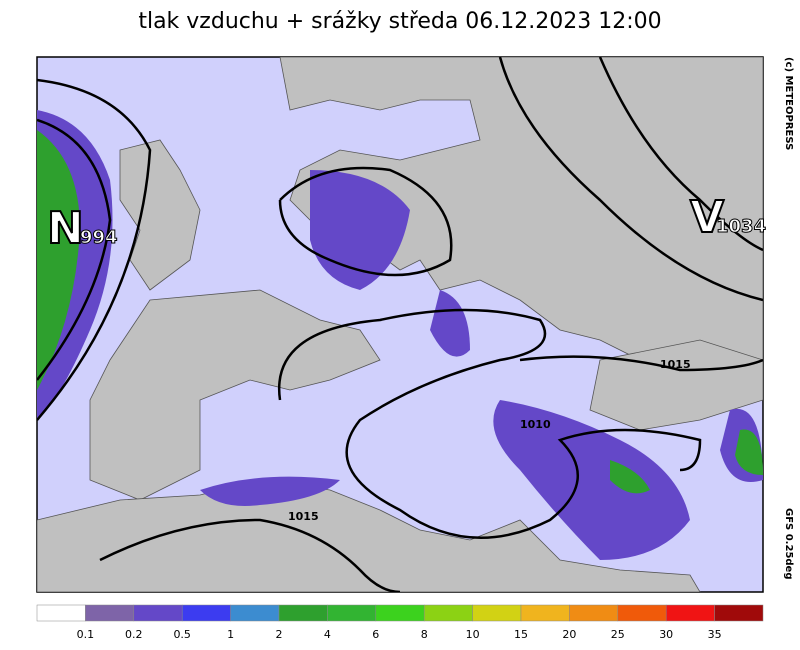  Describe the element at coordinates (424, 634) in the screenshot. I see `legend-label: 8` at that location.